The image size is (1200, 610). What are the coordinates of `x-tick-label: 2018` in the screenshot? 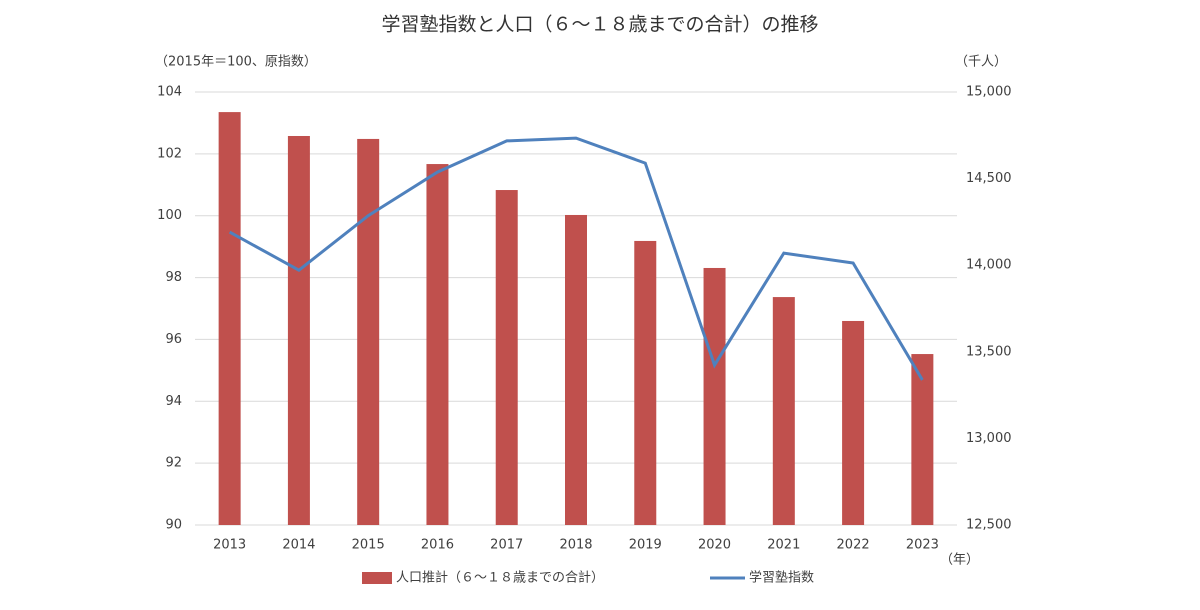 It's located at (575, 545).